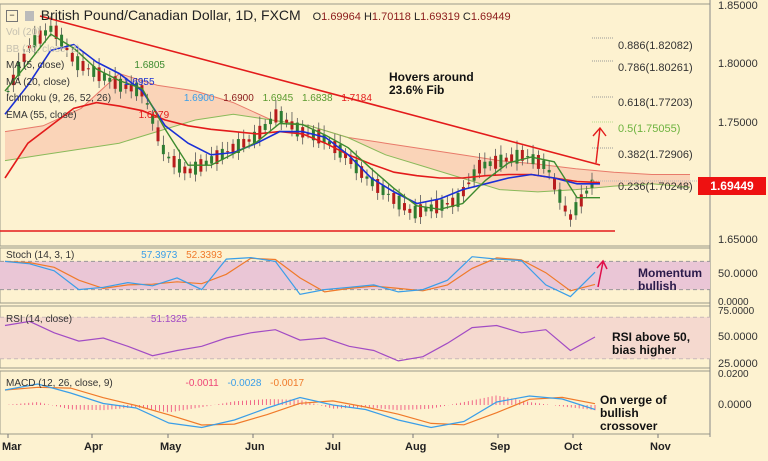  What do you see at coordinates (96, 319) in the screenshot?
I see `legend-rsi: RSI (14, close) 51.1325` at bounding box center [96, 319].